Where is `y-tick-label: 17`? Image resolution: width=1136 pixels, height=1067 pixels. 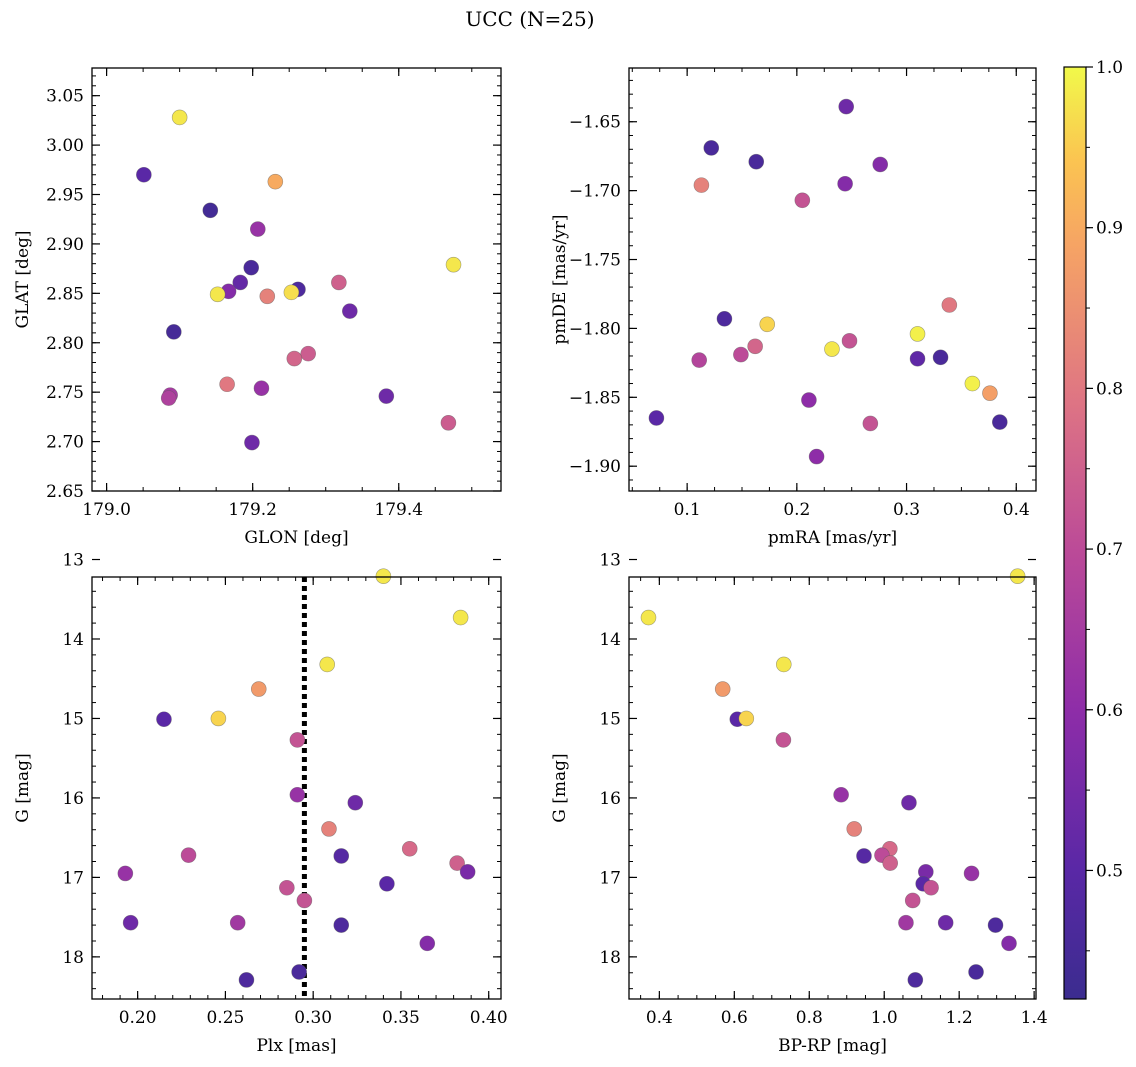 y-tick-label: 17 is located at coordinates (73, 878).